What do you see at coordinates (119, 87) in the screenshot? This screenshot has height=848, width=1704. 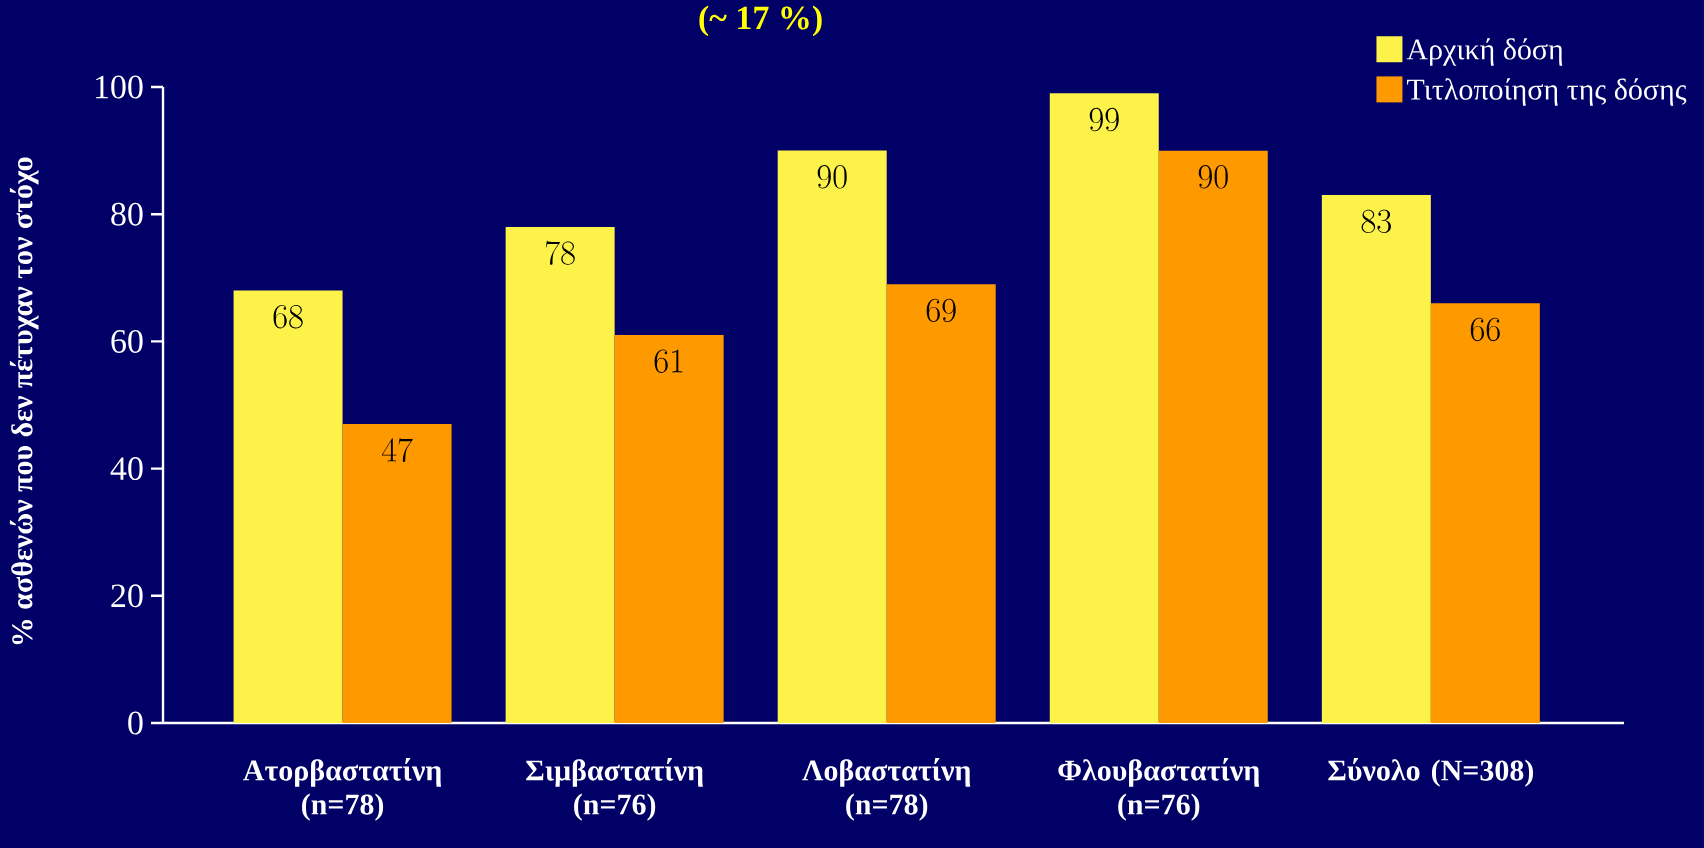 I see `y-tick-label: 100` at bounding box center [119, 87].